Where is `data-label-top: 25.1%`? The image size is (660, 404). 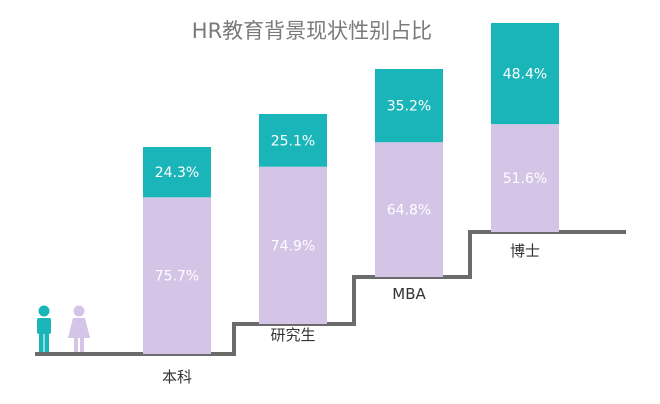 data-label-top: 25.1% is located at coordinates (293, 141).